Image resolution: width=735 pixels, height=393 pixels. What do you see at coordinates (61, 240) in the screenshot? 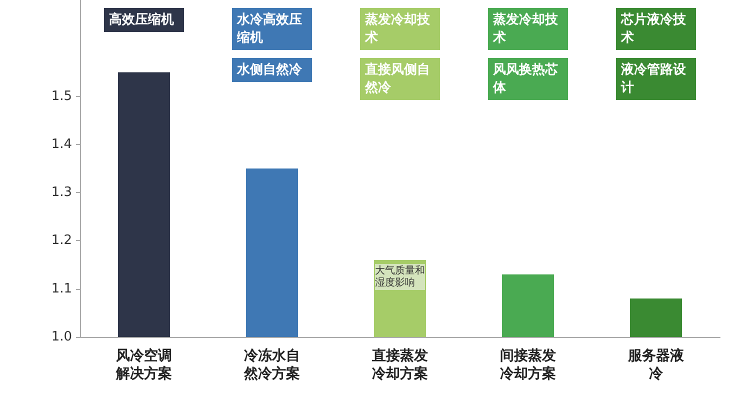
I see `y-tick-label: 1.2` at bounding box center [61, 240].